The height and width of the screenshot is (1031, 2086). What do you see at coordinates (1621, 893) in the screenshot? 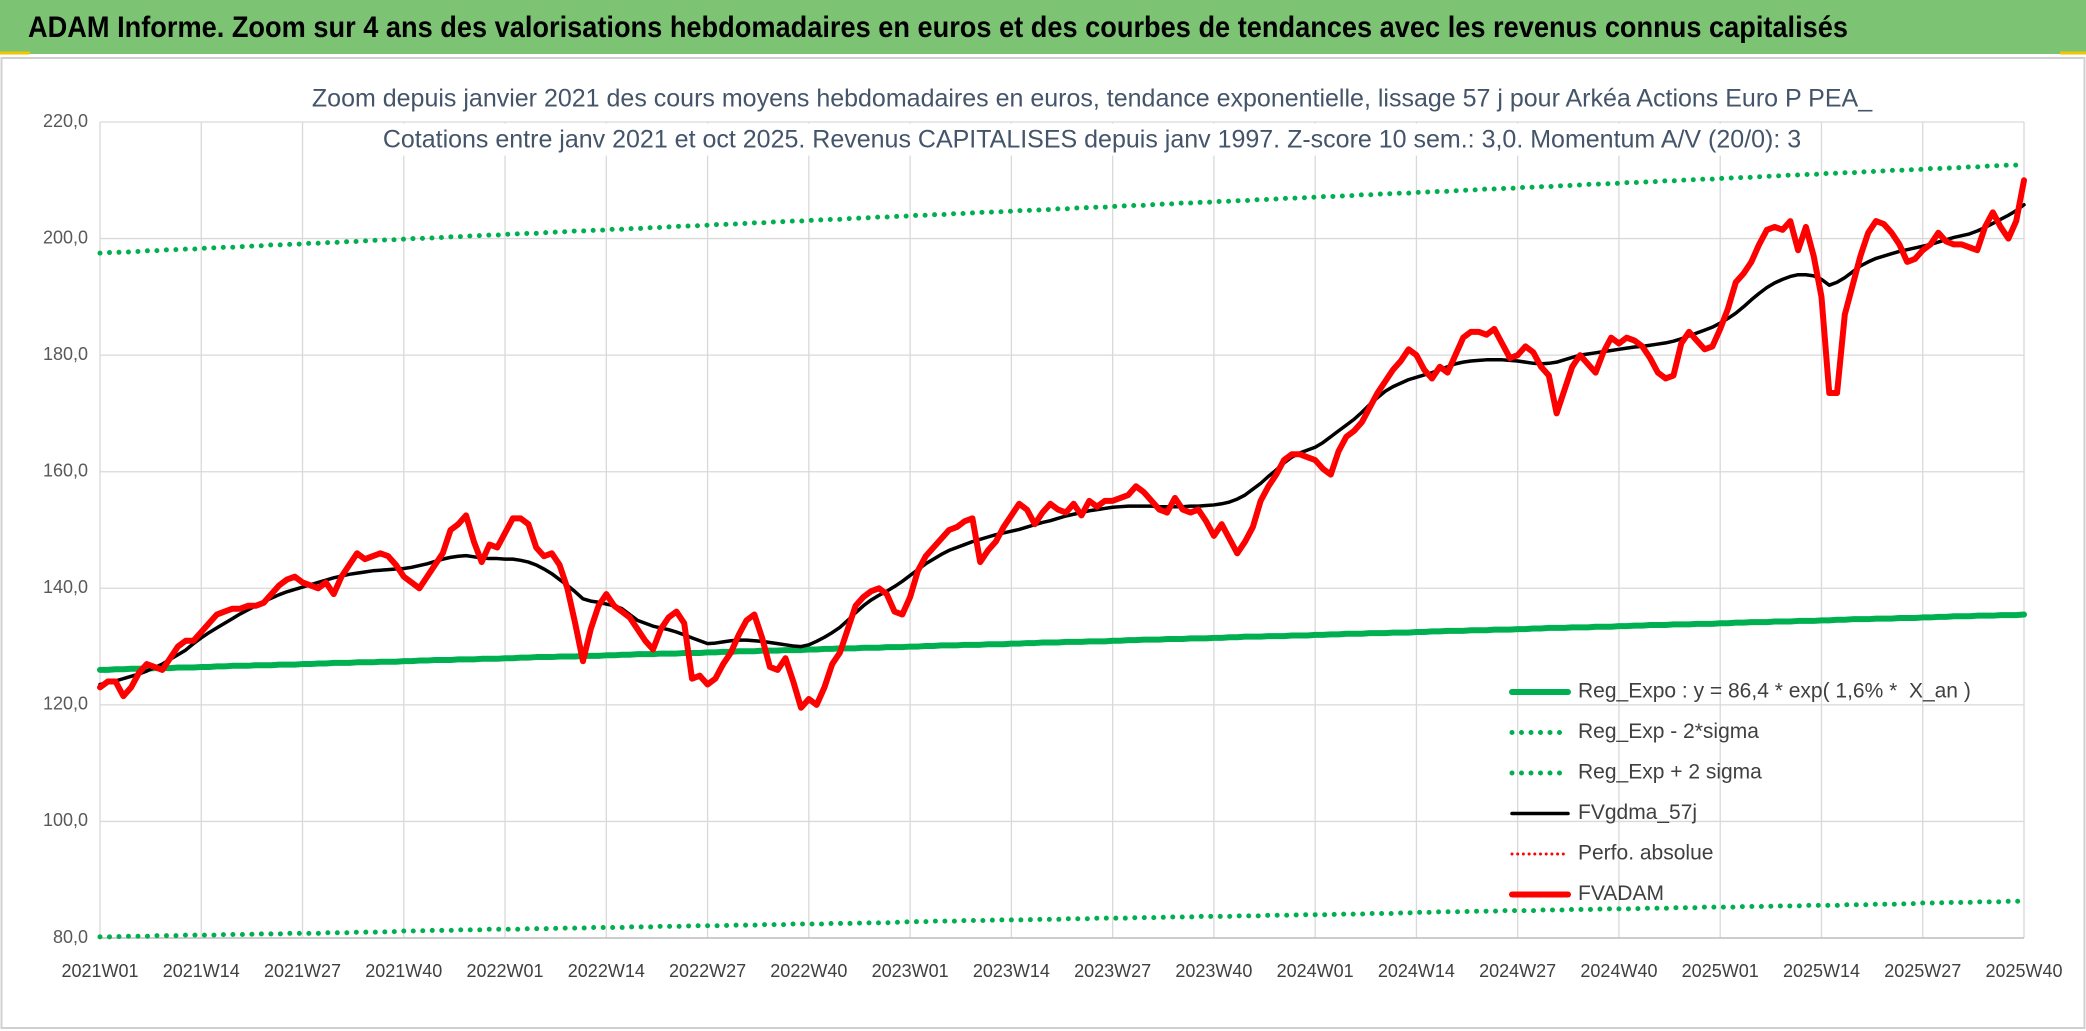
I see `legend-label: FVADAM` at bounding box center [1621, 893].